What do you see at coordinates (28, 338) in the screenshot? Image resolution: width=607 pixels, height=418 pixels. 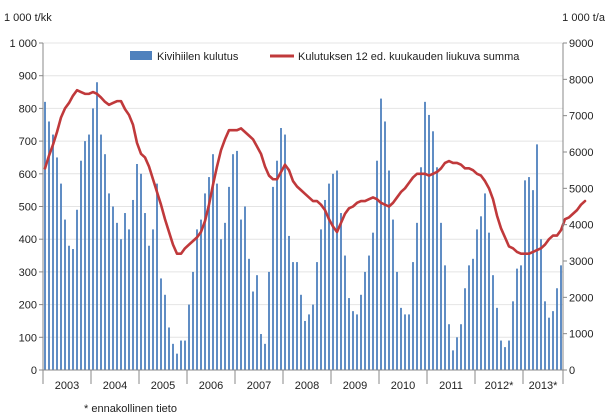 I see `left-tick-label: 100` at bounding box center [28, 338].